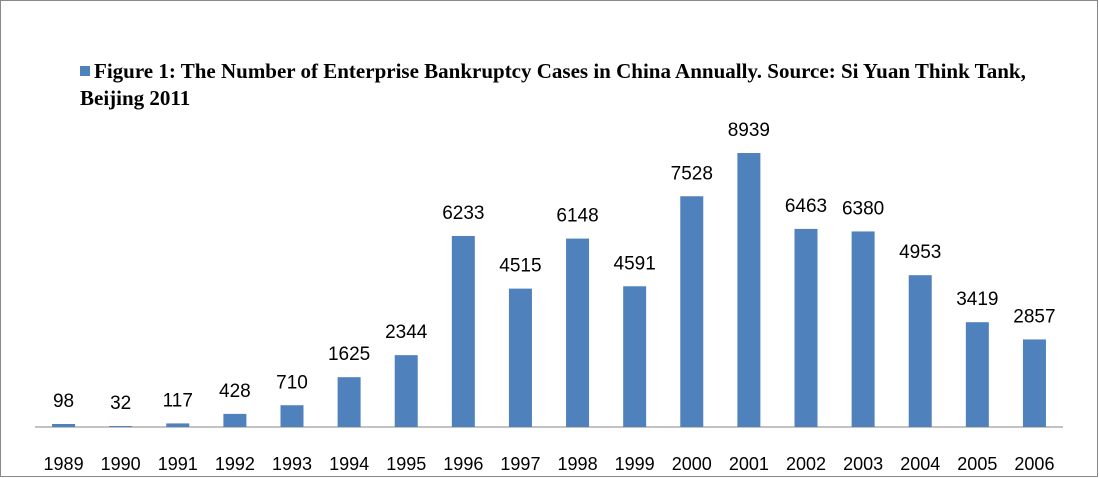 The image size is (1099, 478). What do you see at coordinates (120, 403) in the screenshot?
I see `data-label: 32` at bounding box center [120, 403].